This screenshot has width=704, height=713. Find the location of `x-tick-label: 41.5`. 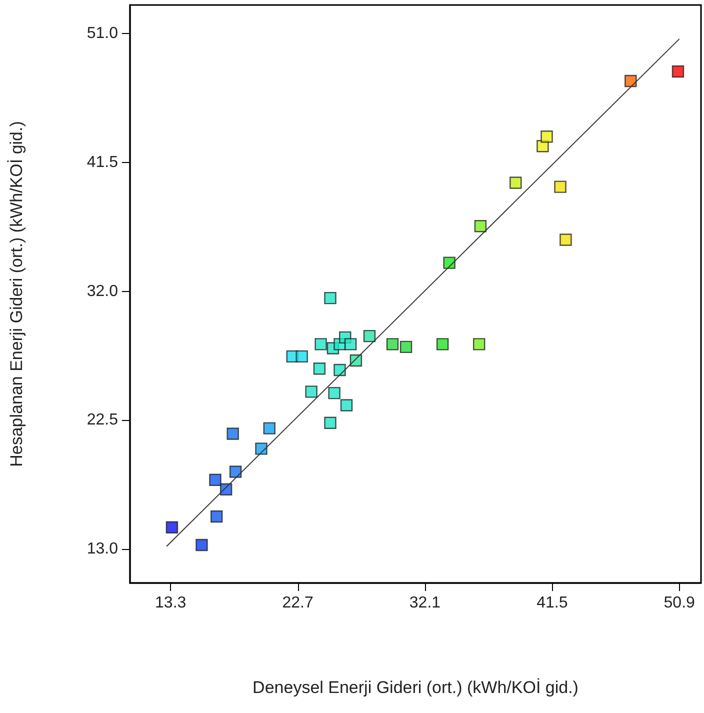

x-tick-label: 41.5 is located at coordinates (552, 603).